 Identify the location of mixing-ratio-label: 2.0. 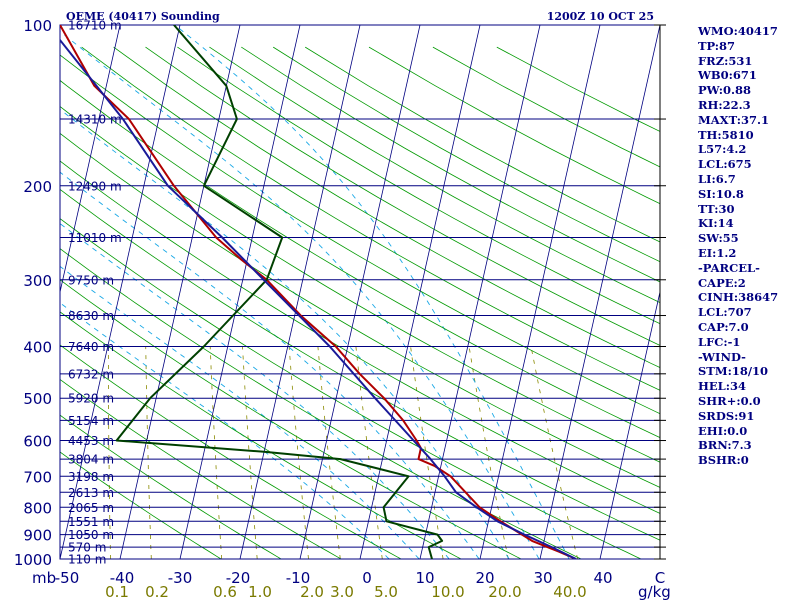
(312, 591).